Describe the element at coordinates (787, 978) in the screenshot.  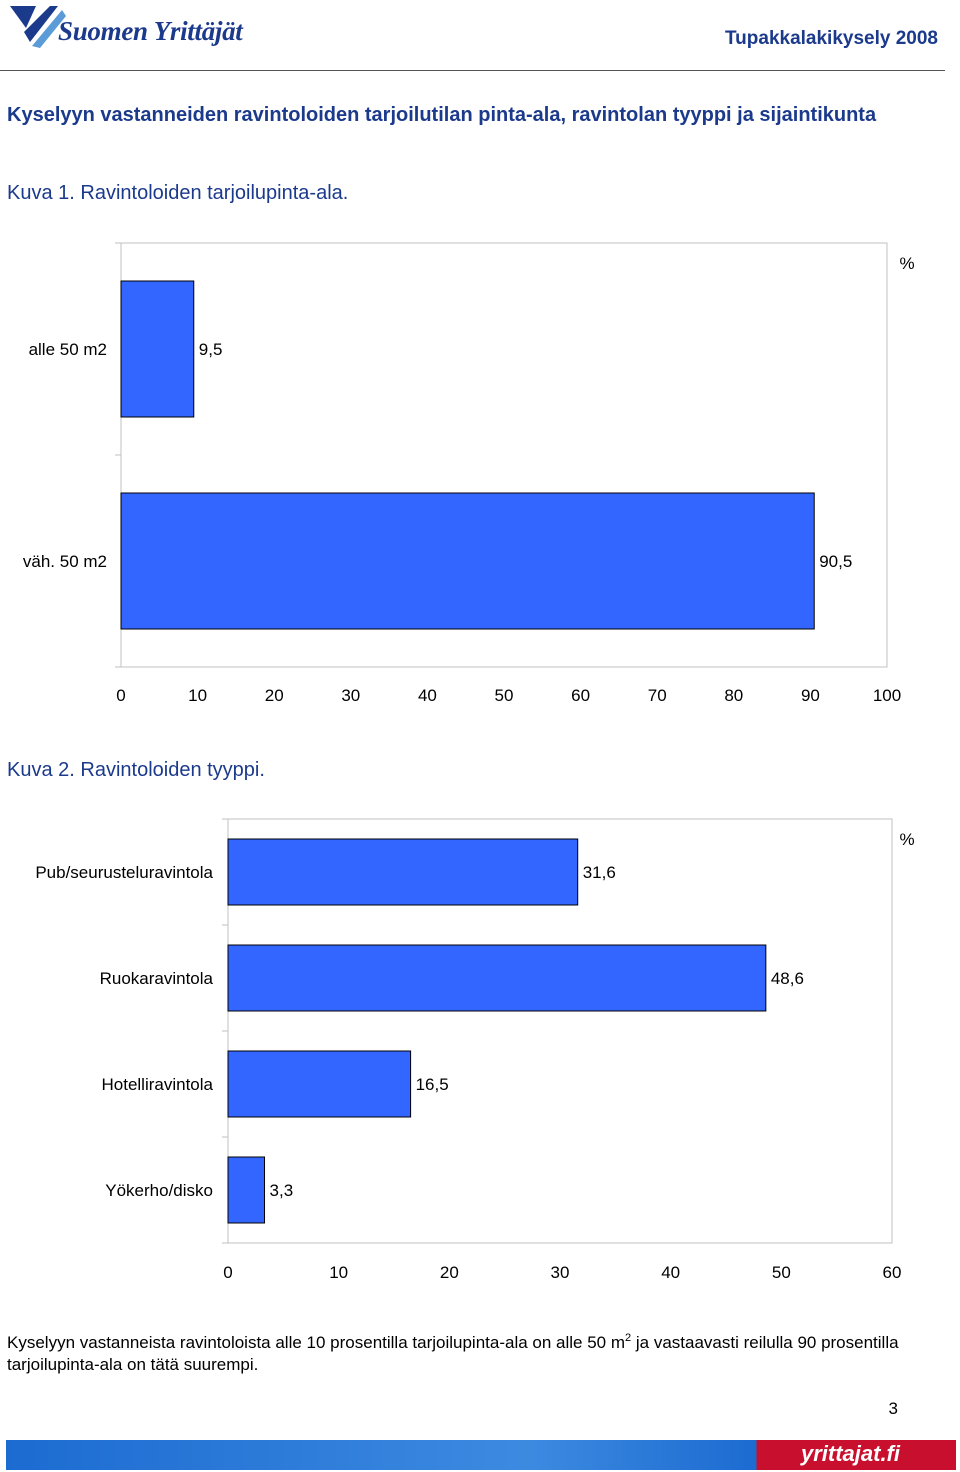
I see `bar-value-label: 48,6` at that location.